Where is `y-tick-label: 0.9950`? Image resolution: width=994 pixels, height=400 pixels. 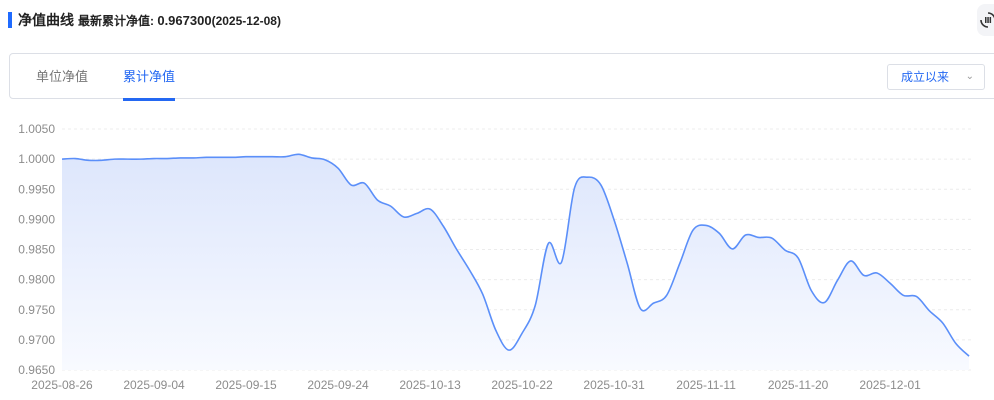
y-tick-label: 0.9950 is located at coordinates (36, 189).